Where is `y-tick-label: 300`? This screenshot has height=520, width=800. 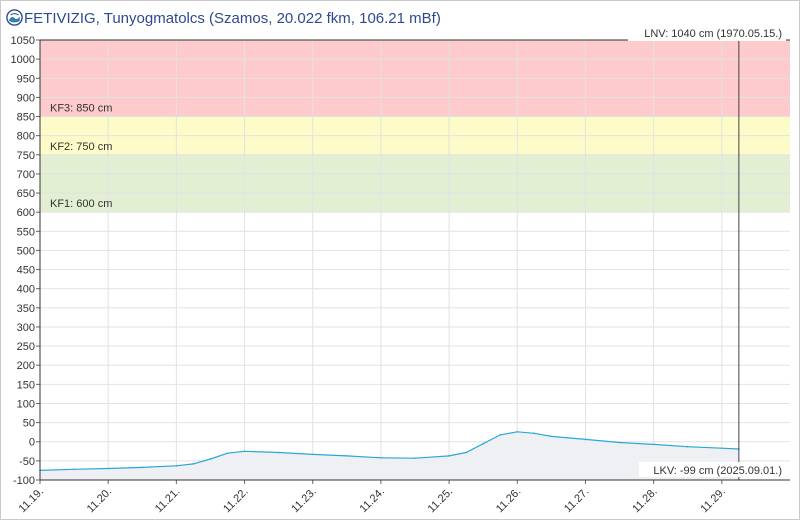
y-tick-label: 300 is located at coordinates (26, 328).